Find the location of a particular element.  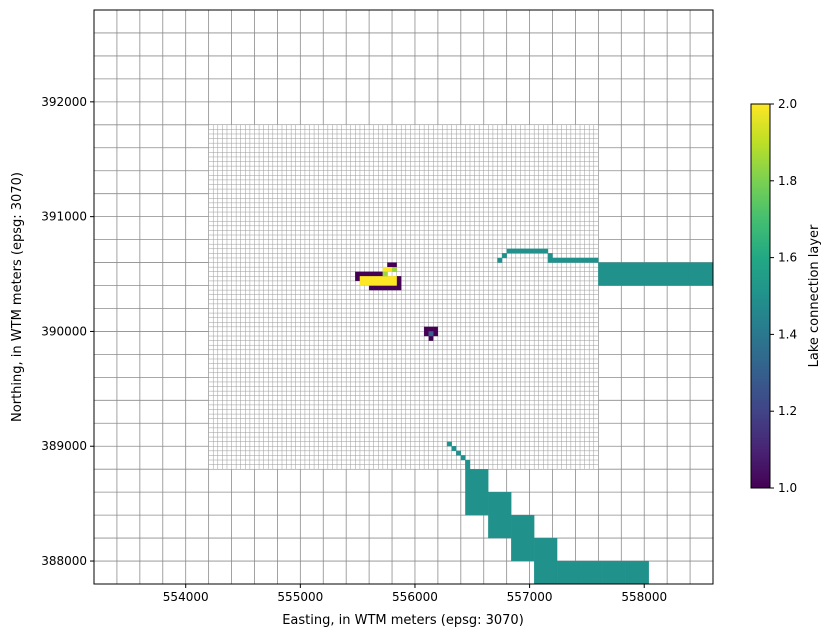

y-axis-ticks: 388000 389000 390000 391000 392000 is located at coordinates (67, 331).